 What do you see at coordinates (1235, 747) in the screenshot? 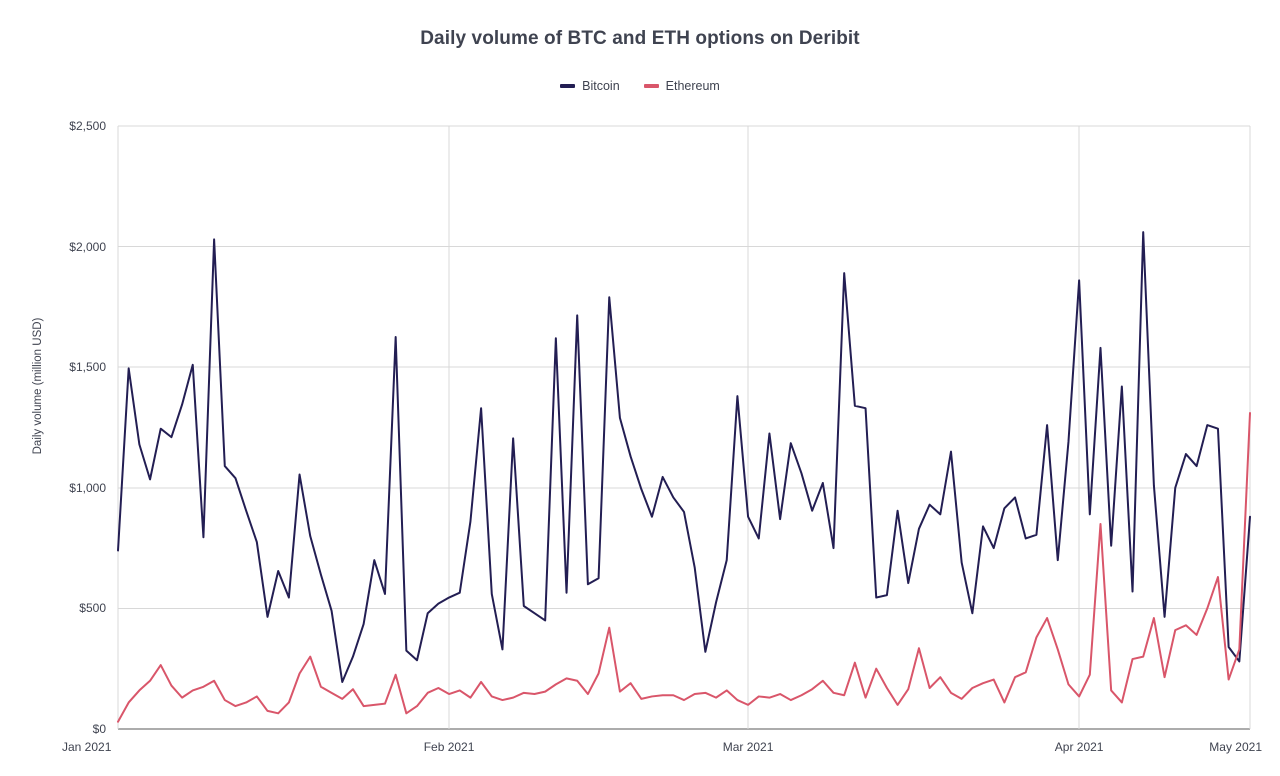
I see `x-axis-tick-label: May 2021` at bounding box center [1235, 747].